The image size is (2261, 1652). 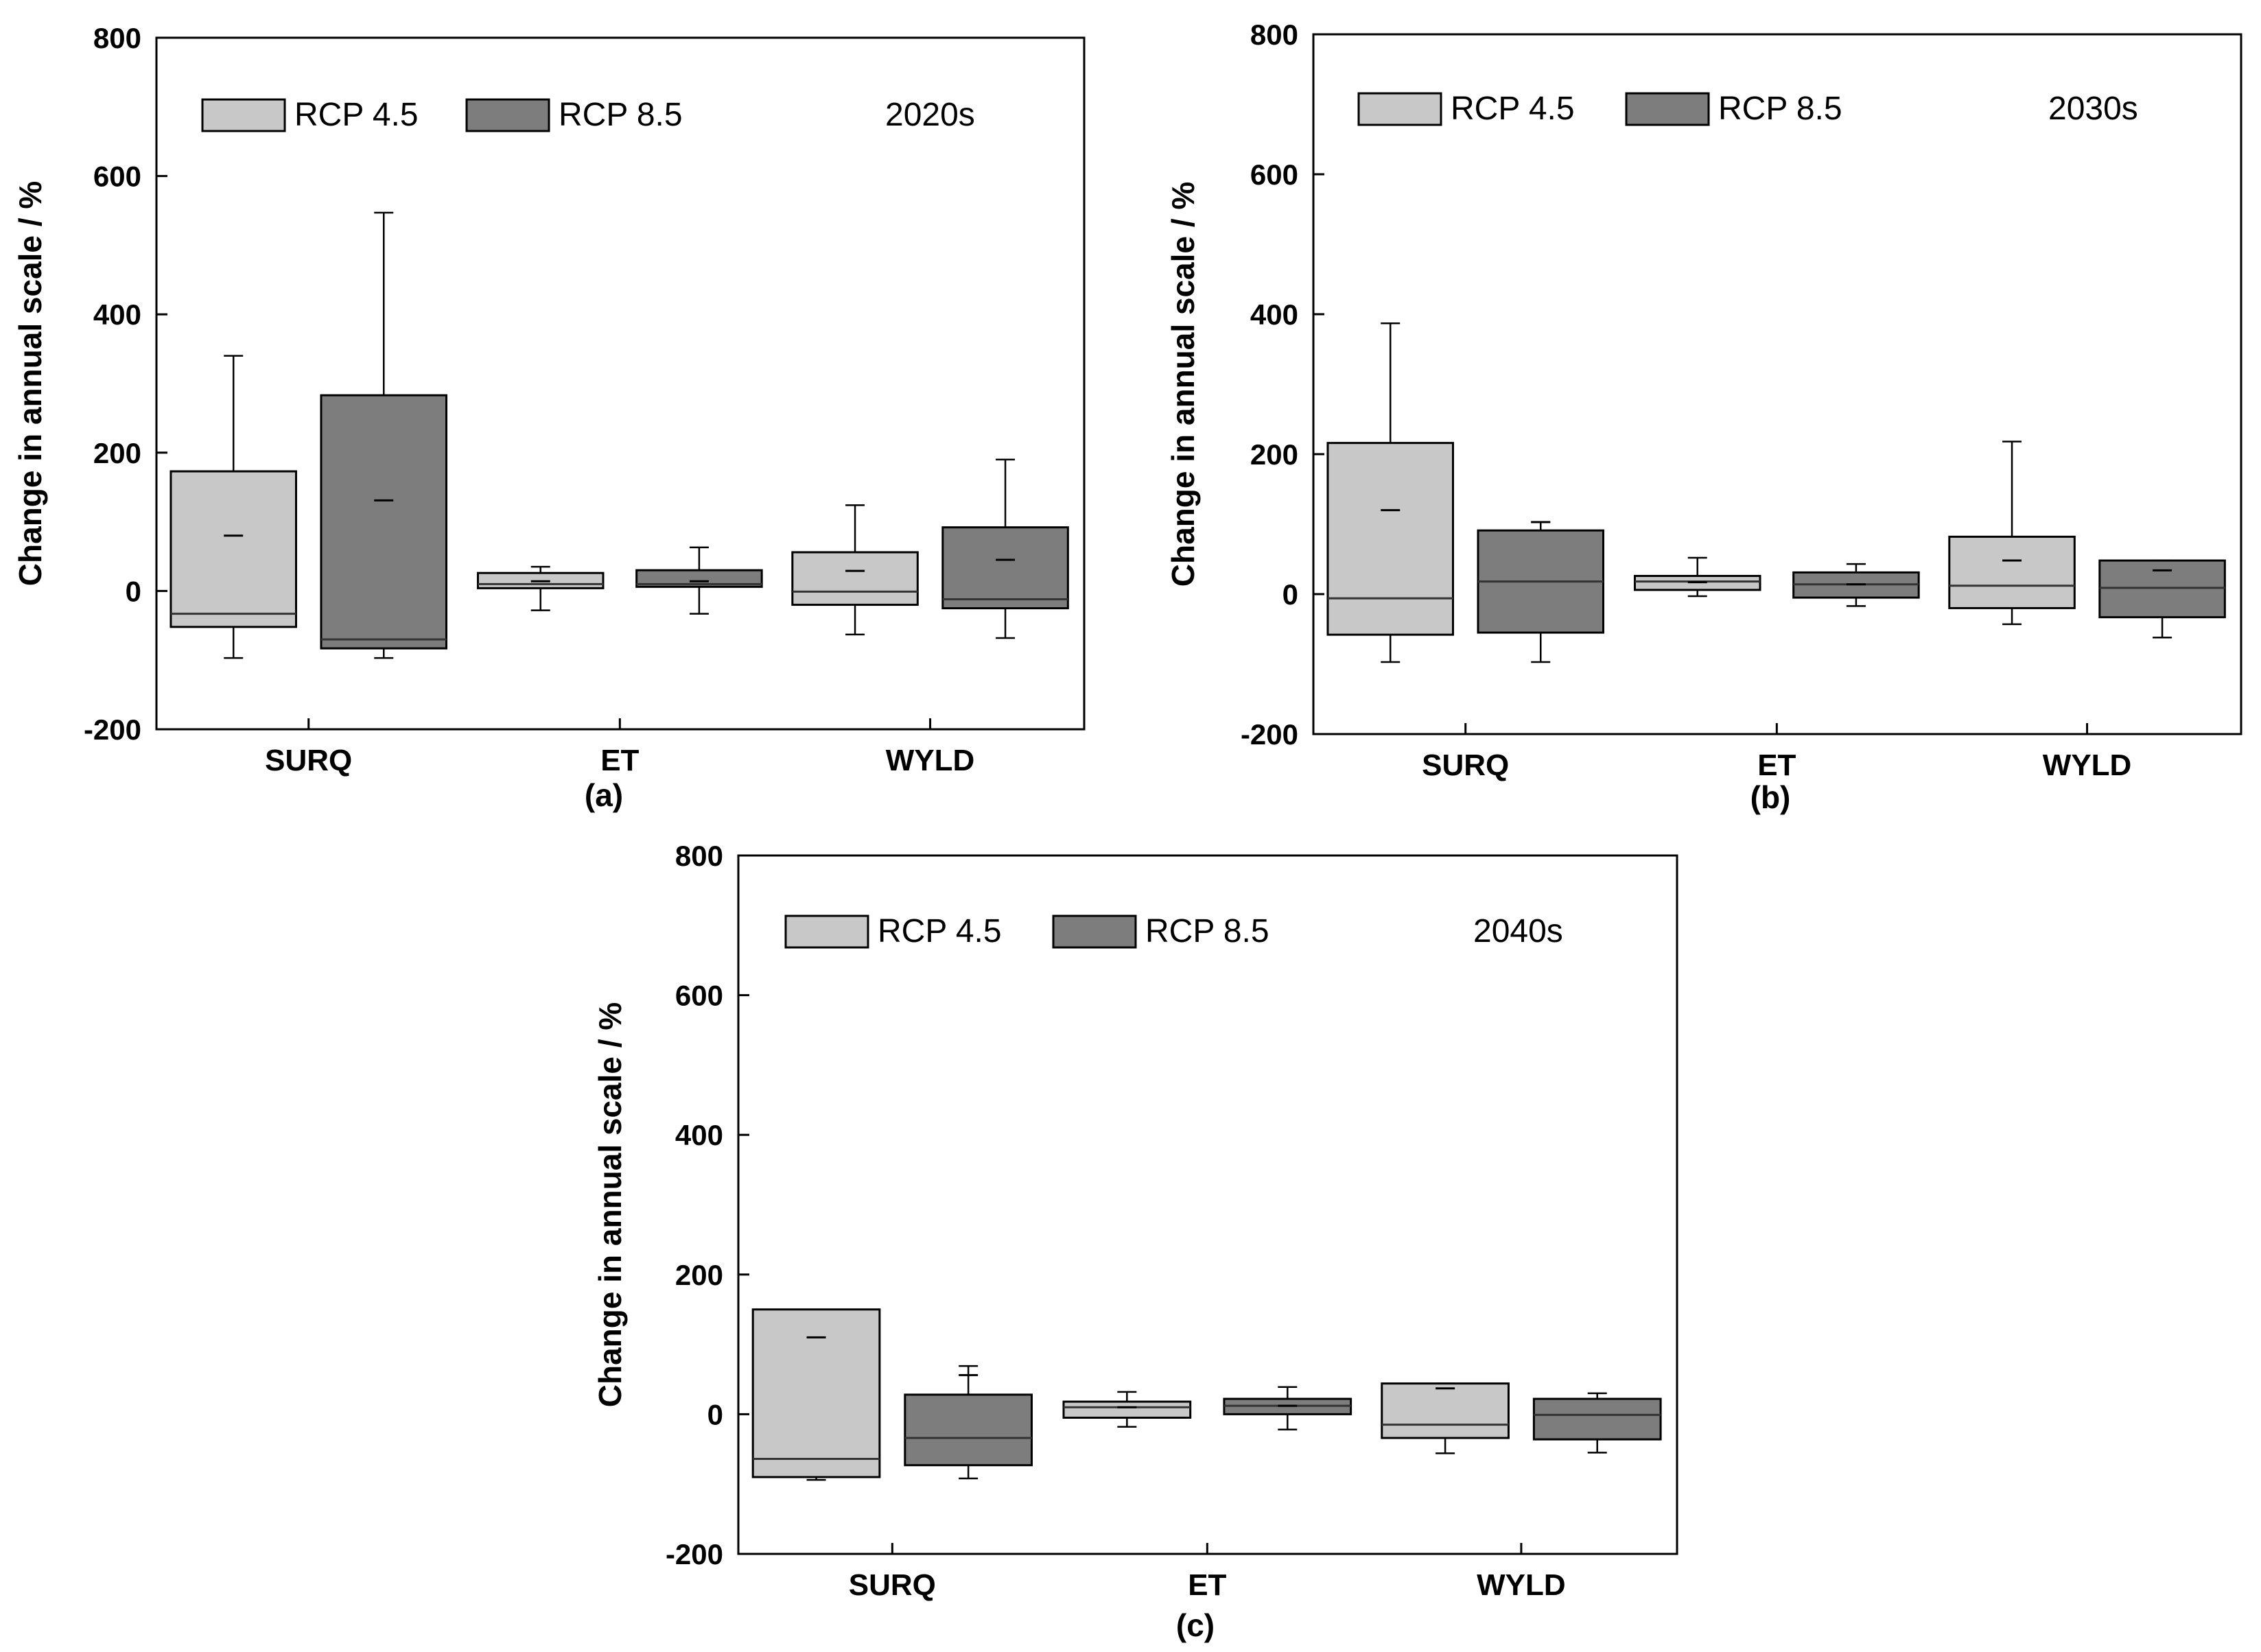 I want to click on panel-a-ytick-label: 0, so click(x=133, y=591).